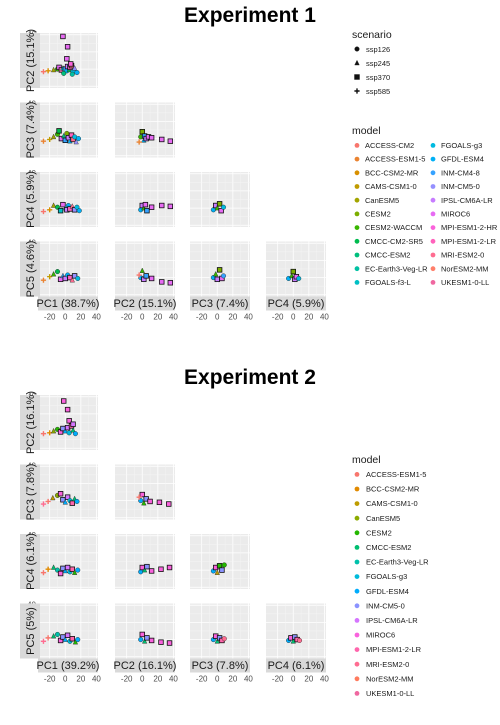  What do you see at coordinates (31, 631) in the screenshot?
I see `y-strip-label: PC5 (5%)` at bounding box center [31, 631].